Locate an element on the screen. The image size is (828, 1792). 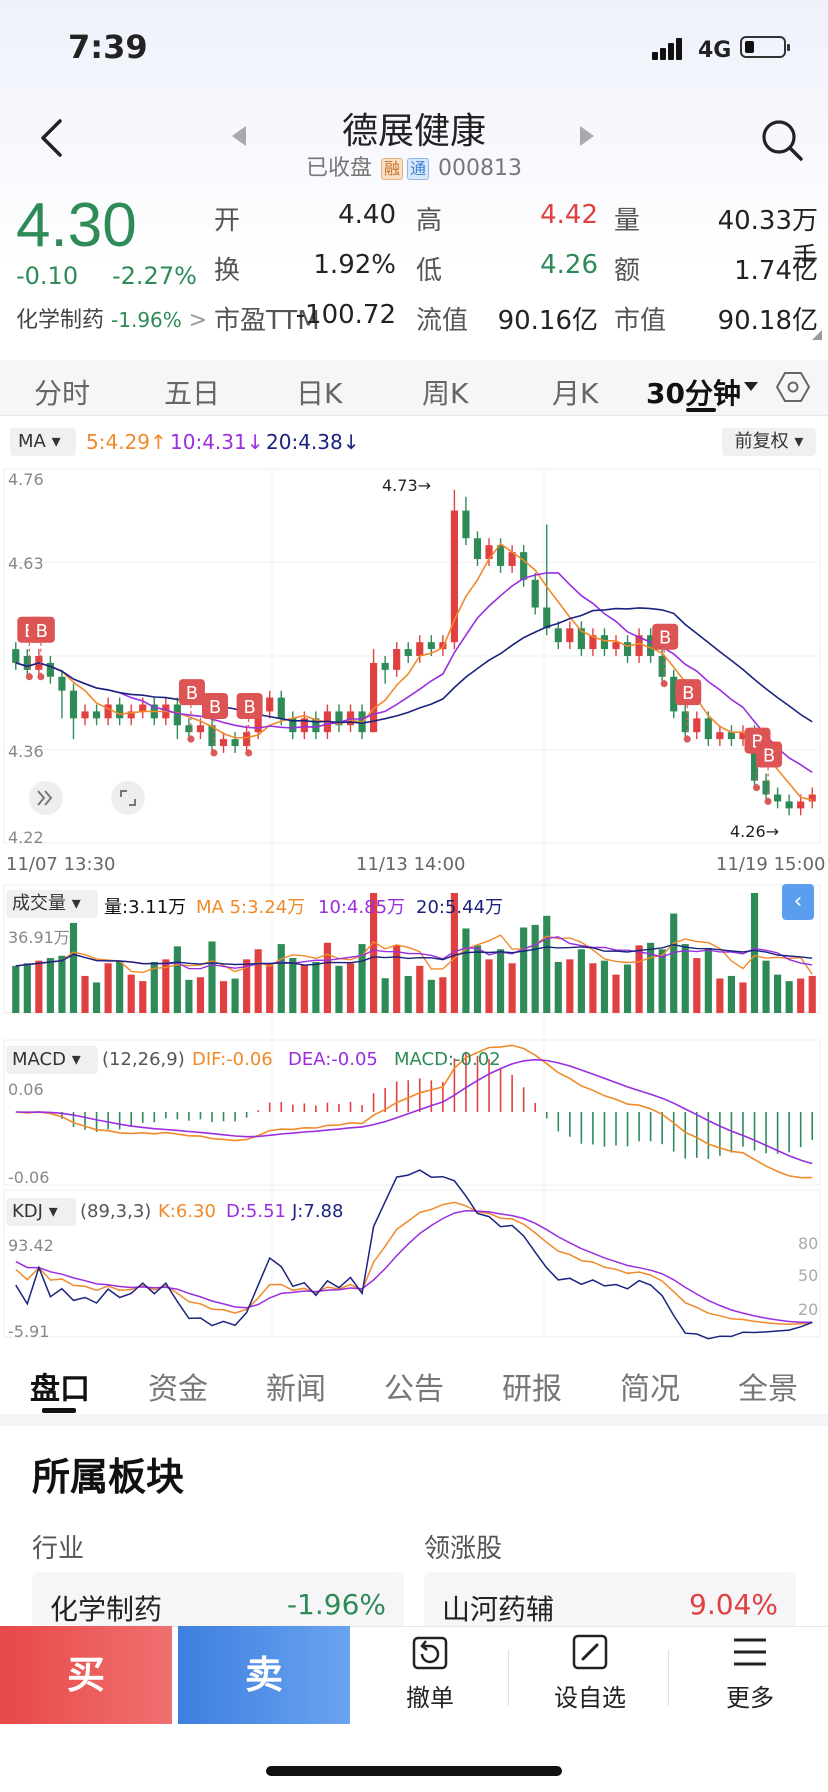
chart-tab: 周K is located at coordinates (445, 393).